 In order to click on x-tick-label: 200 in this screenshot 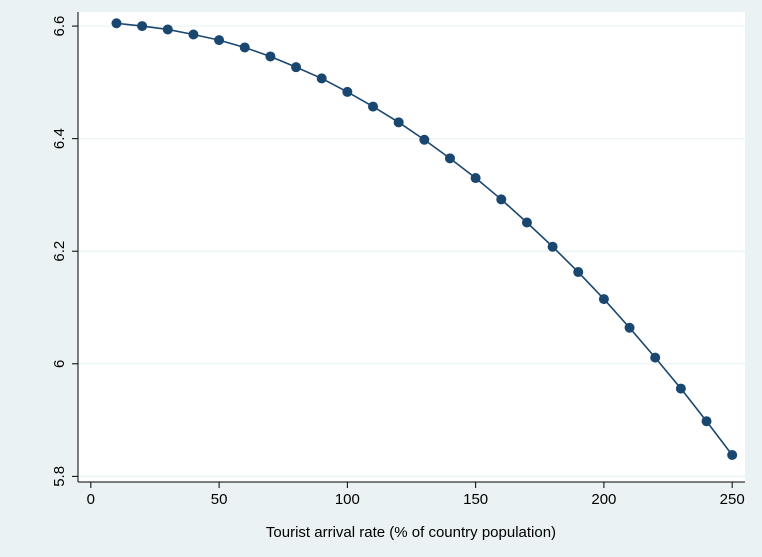, I will do `click(603, 499)`.